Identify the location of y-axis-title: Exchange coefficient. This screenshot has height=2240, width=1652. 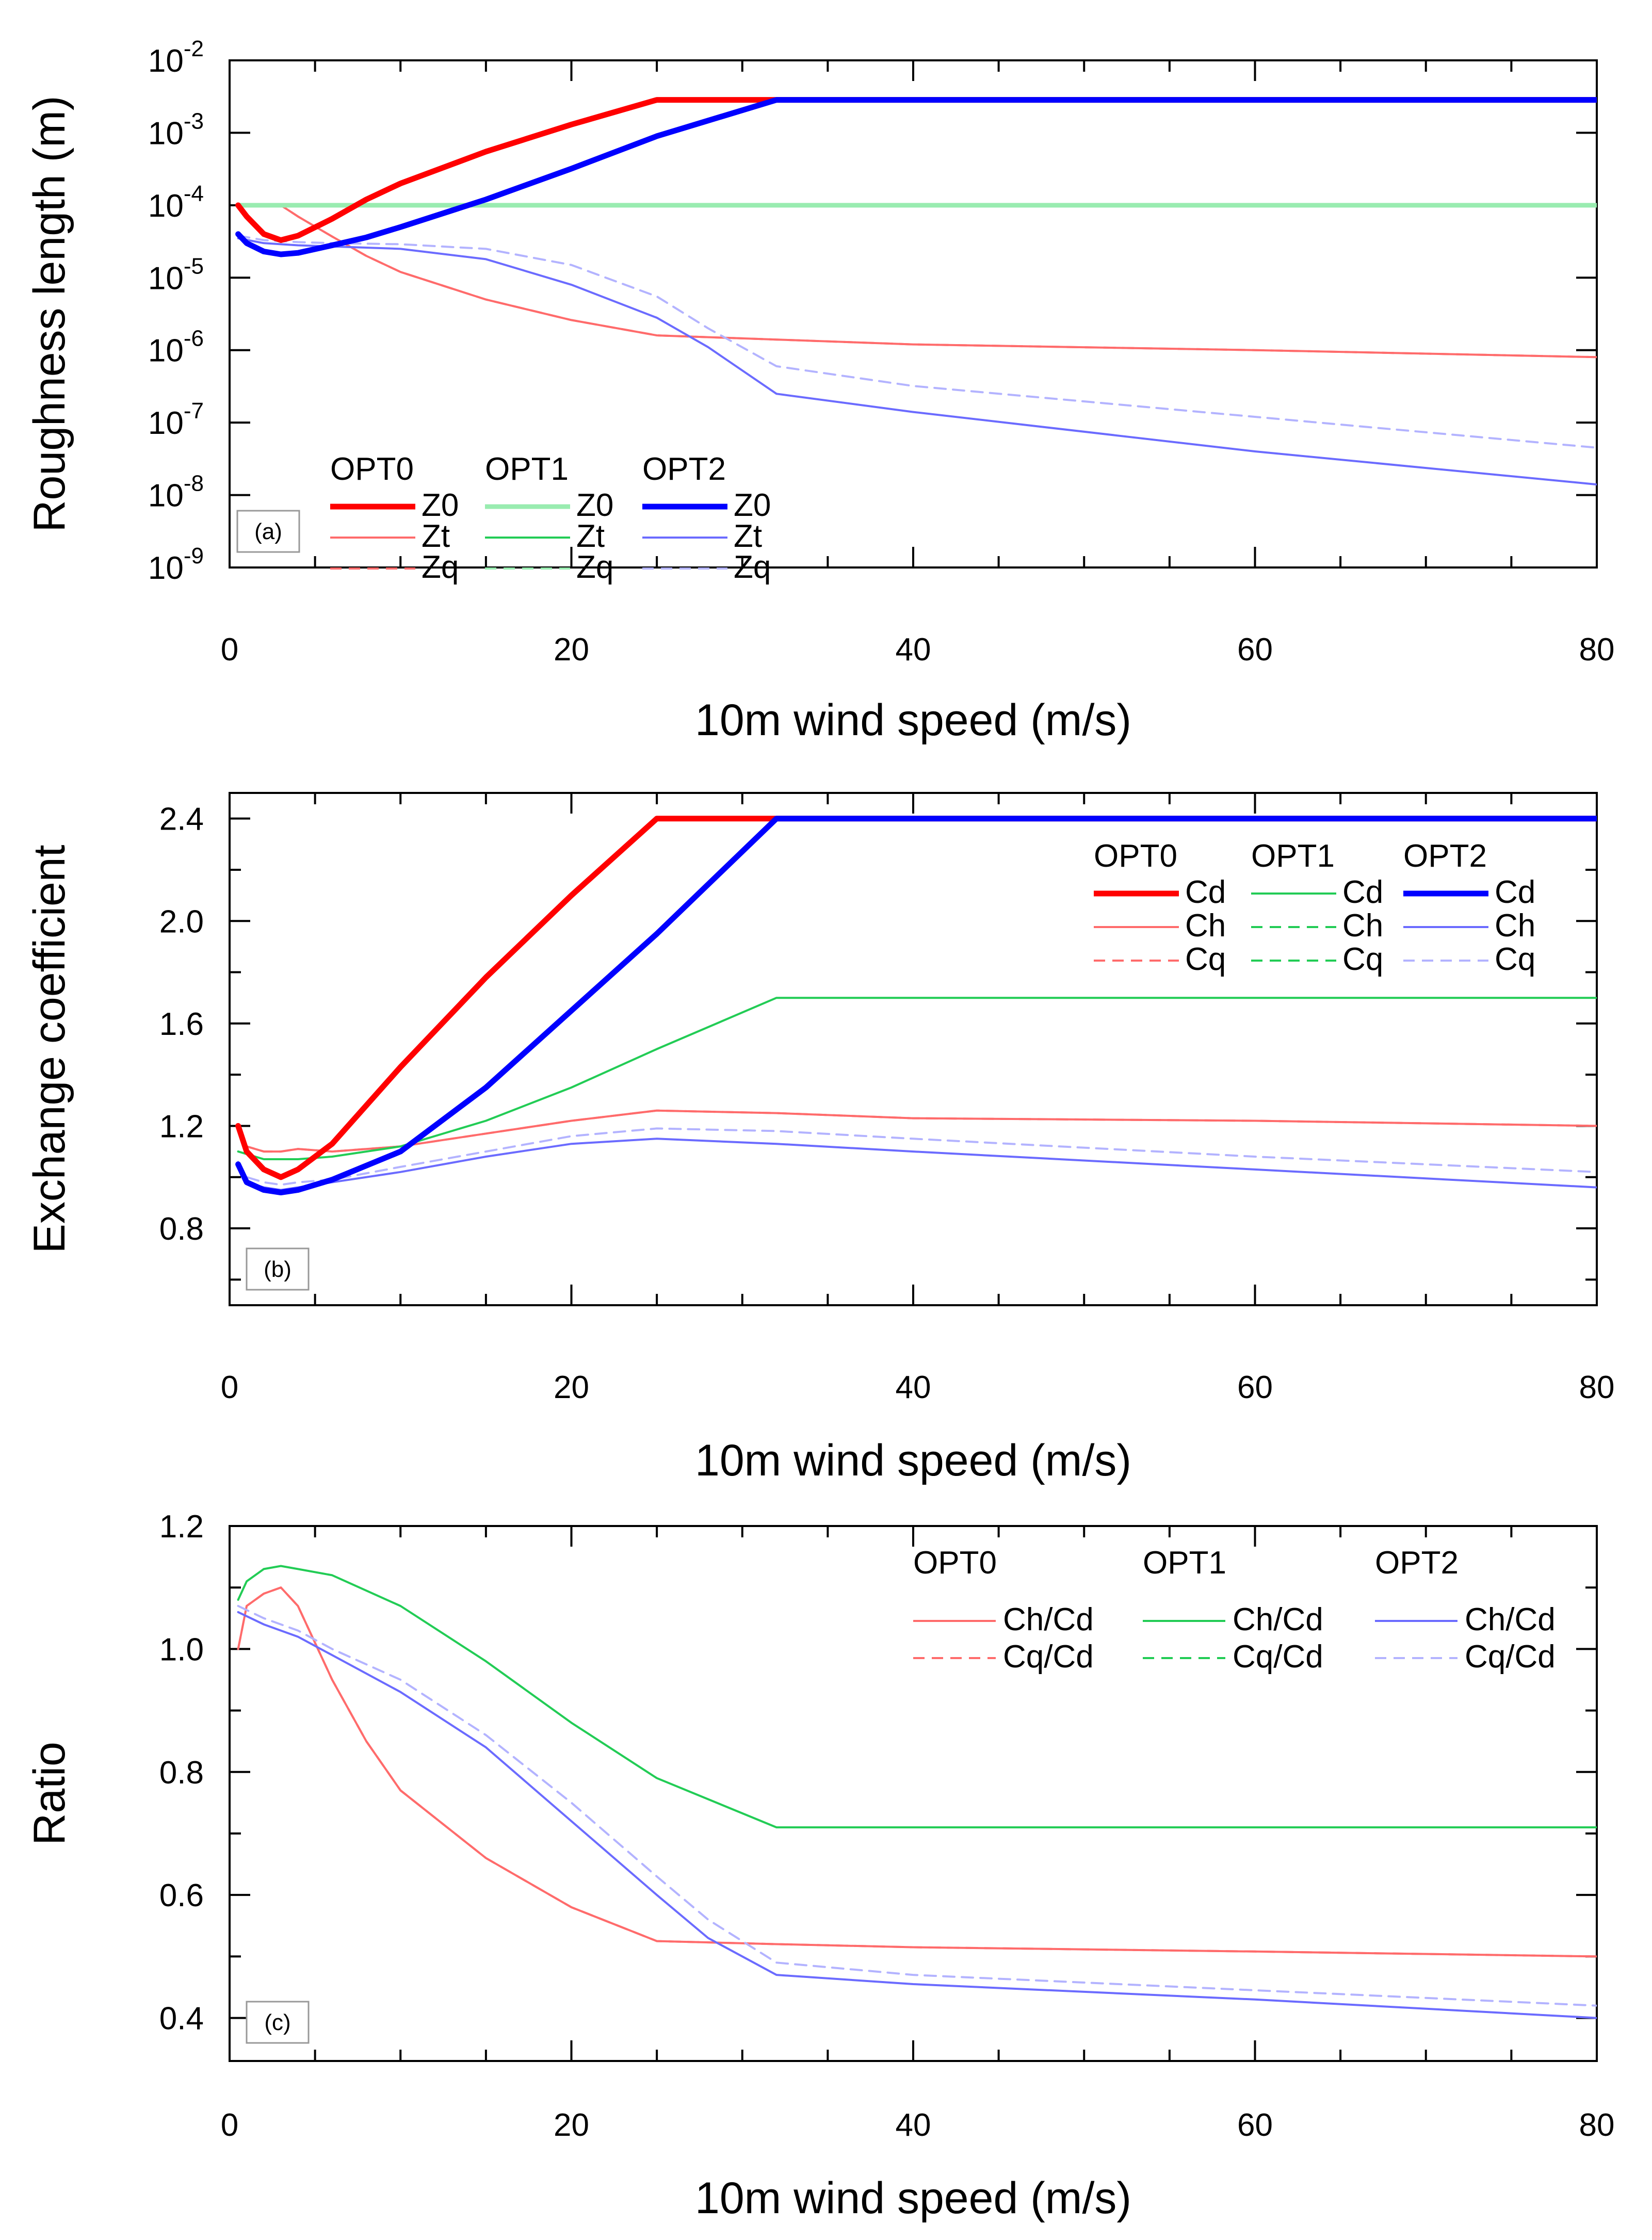
(49, 1049).